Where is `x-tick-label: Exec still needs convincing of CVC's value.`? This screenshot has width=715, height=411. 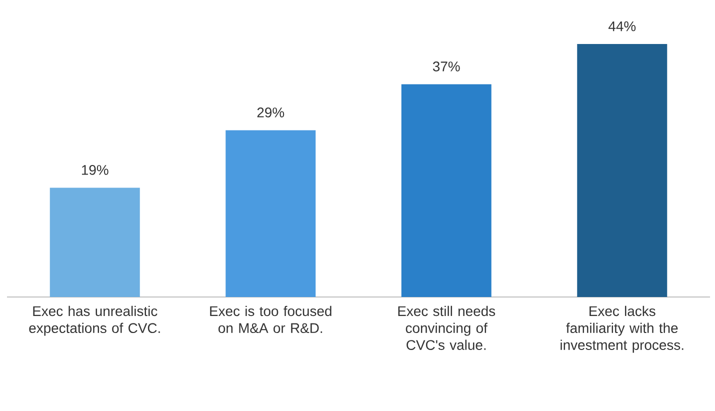 x-tick-label: Exec still needs convincing of CVC's value. is located at coordinates (447, 328).